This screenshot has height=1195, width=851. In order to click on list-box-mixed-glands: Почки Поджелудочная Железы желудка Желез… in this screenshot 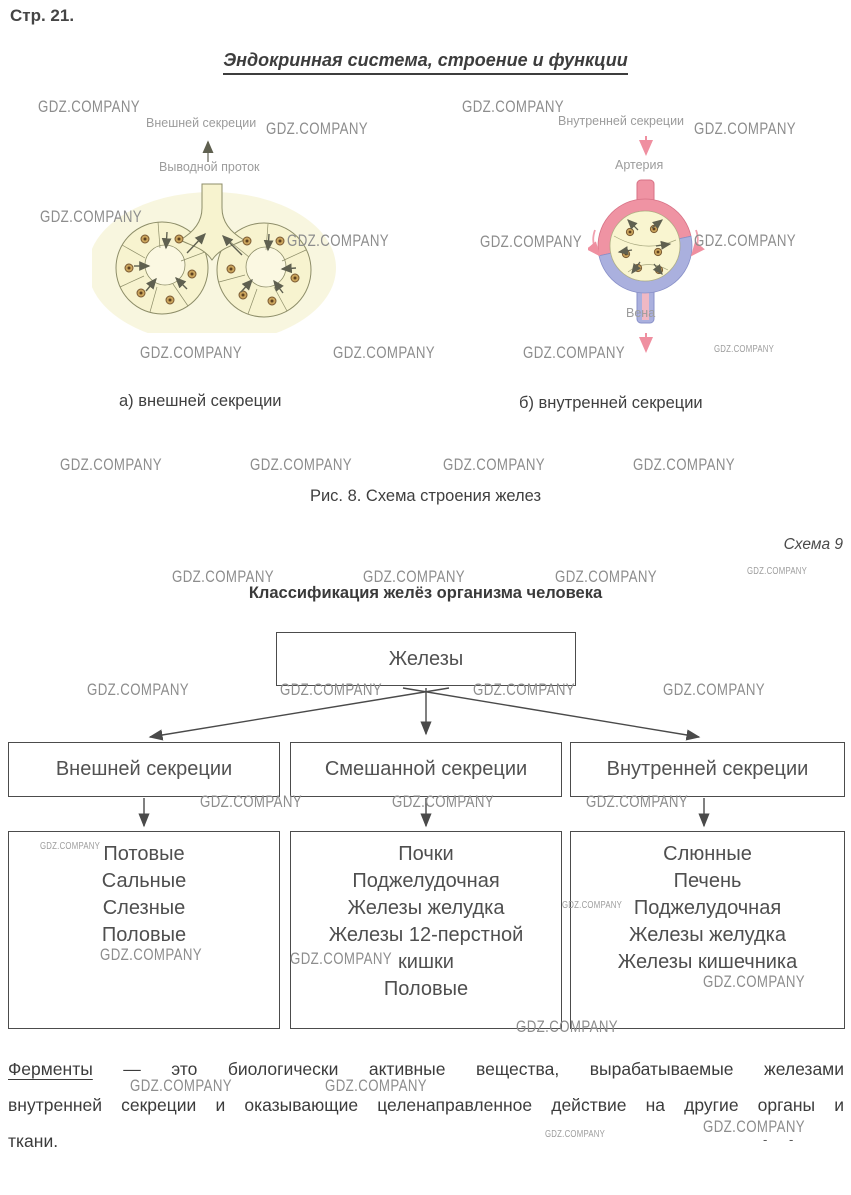, I will do `click(426, 930)`.